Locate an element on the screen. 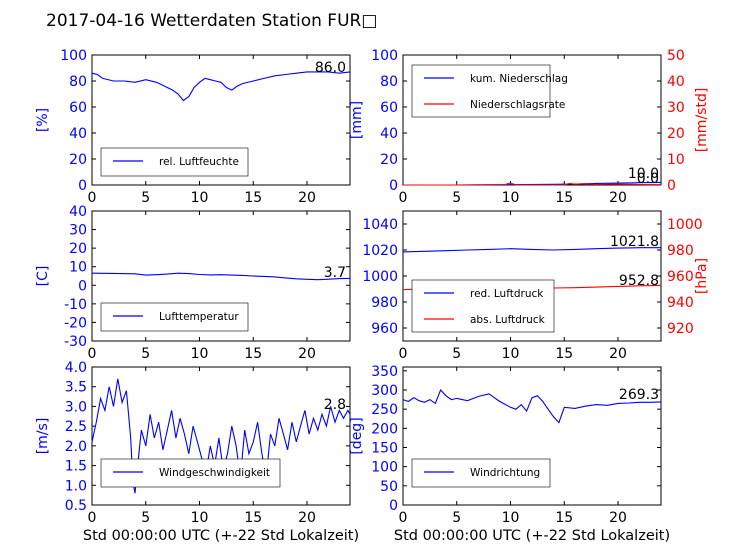 This screenshot has height=552, width=736. y-tick-label: 30 is located at coordinates (78, 231).